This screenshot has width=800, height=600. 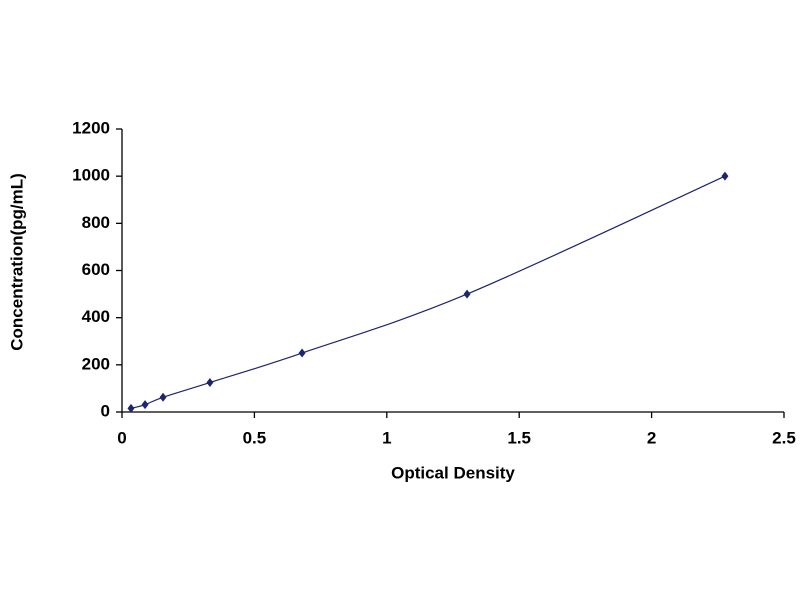 What do you see at coordinates (91, 127) in the screenshot?
I see `y-tick-label: 1200` at bounding box center [91, 127].